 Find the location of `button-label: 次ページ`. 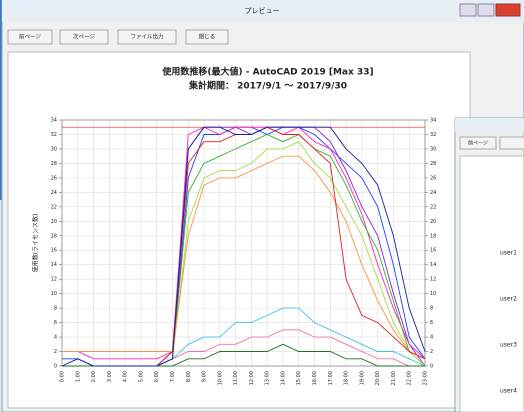

button-label: 次ページ is located at coordinates (84, 37).